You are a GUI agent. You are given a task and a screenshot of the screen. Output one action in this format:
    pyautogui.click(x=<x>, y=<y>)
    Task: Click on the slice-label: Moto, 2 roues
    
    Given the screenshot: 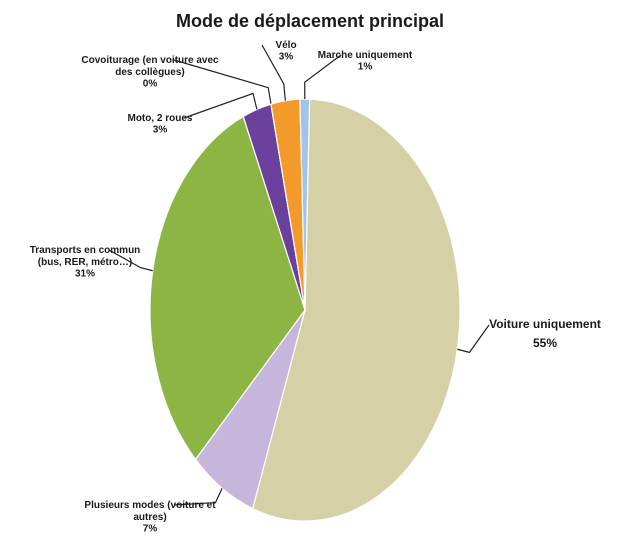 What is the action you would take?
    pyautogui.click(x=159, y=118)
    